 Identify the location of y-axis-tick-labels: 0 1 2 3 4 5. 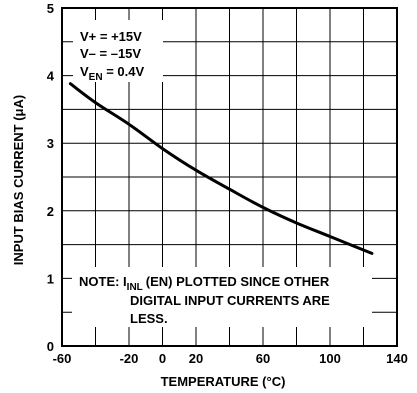
(51, 177).